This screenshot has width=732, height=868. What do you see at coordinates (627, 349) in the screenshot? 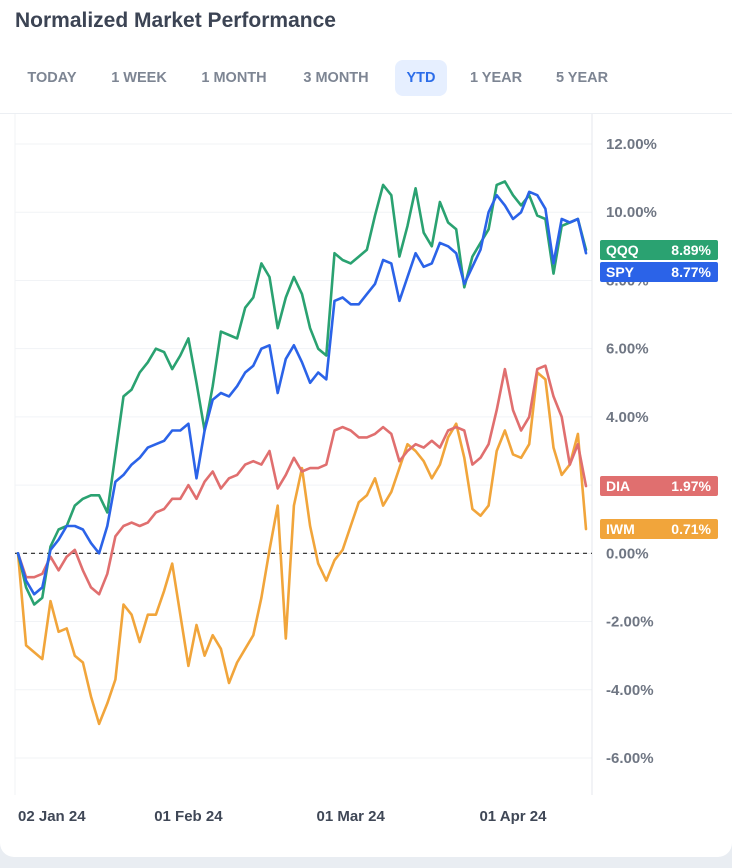
I see `y-tick-label: 6.00%` at bounding box center [627, 349].